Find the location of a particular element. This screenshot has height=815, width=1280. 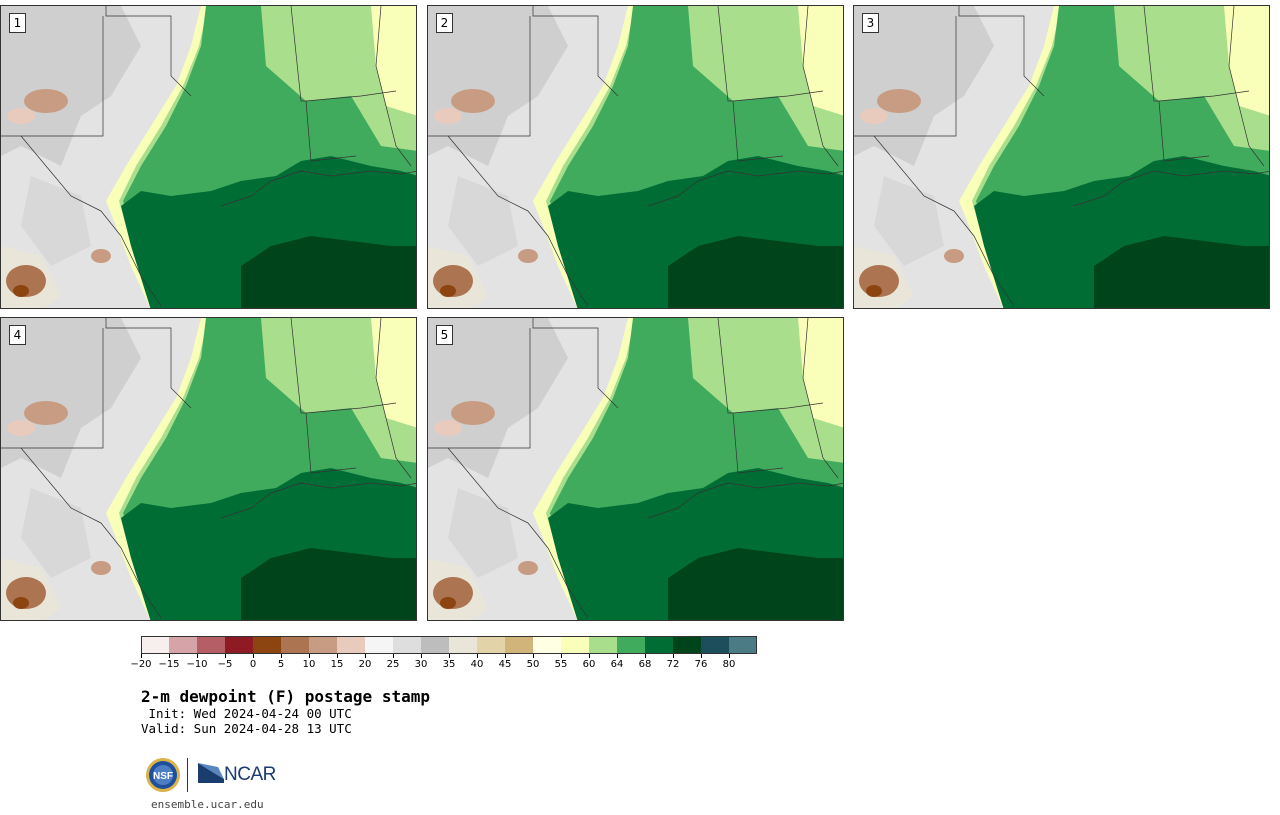

colorbar-tick-label: 10 is located at coordinates (309, 664).